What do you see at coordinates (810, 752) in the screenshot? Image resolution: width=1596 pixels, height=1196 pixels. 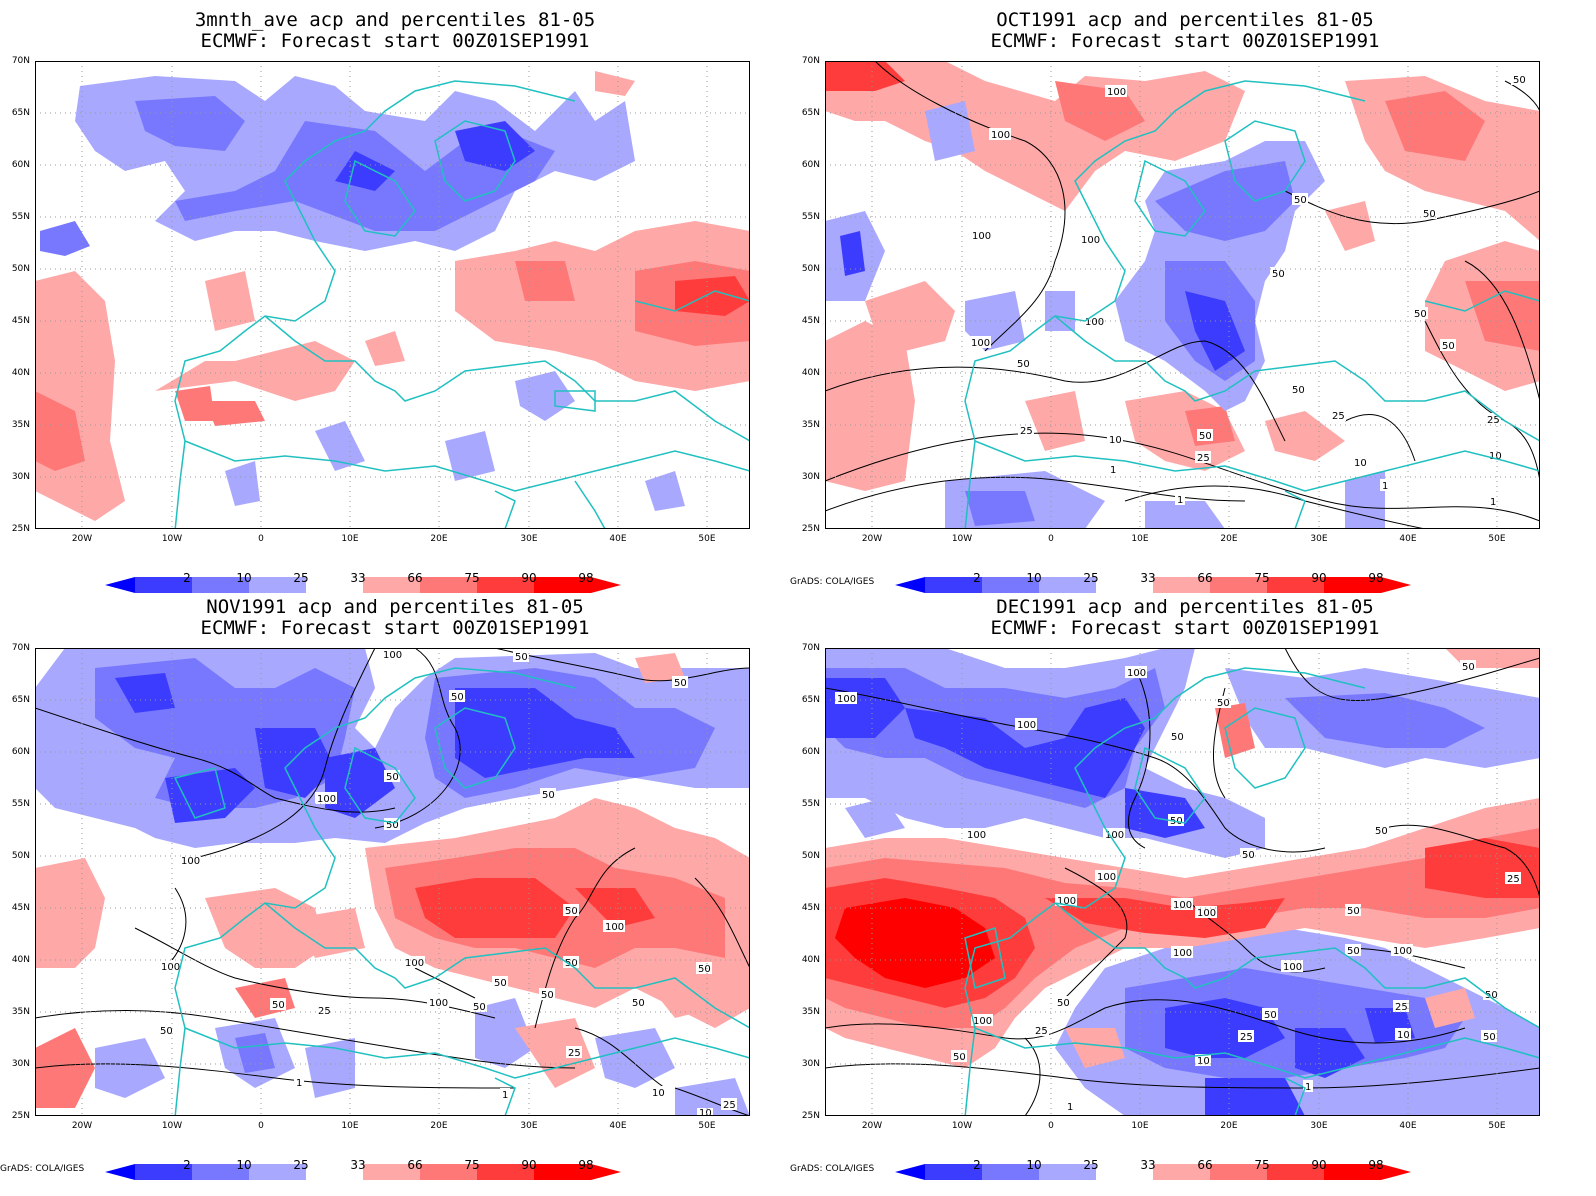 I see `lat-label: 60N` at bounding box center [810, 752].